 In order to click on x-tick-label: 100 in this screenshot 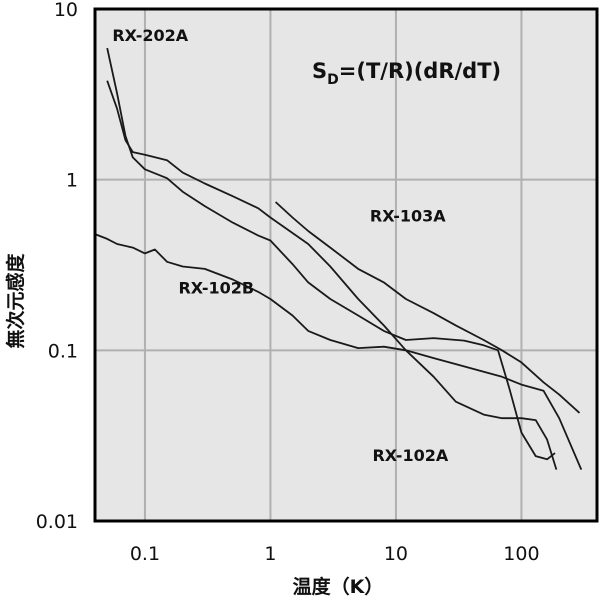, I will do `click(521, 554)`.